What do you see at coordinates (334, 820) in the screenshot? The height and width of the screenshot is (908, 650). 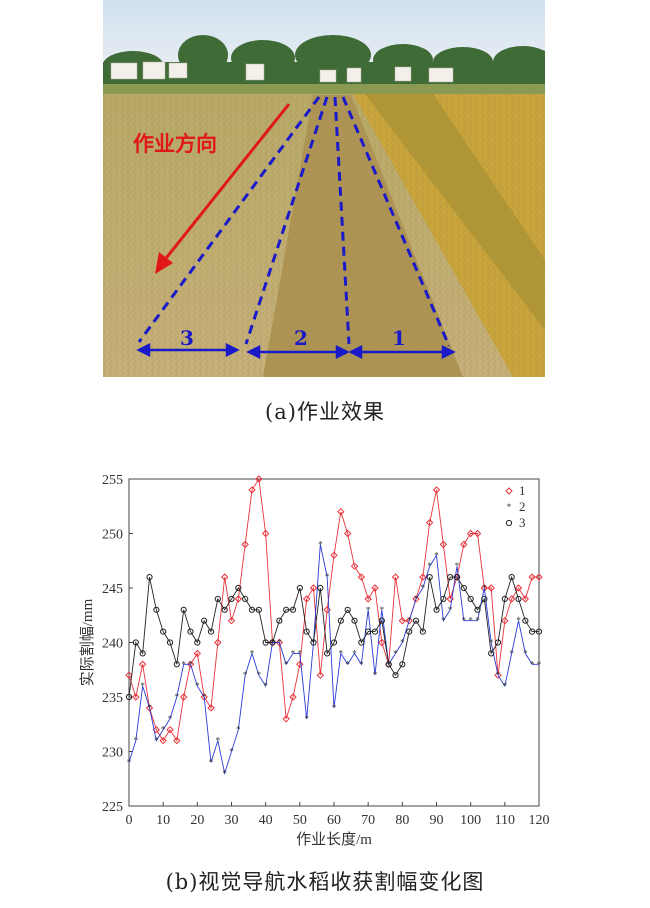 I see `x-tick-label: 60` at bounding box center [334, 820].